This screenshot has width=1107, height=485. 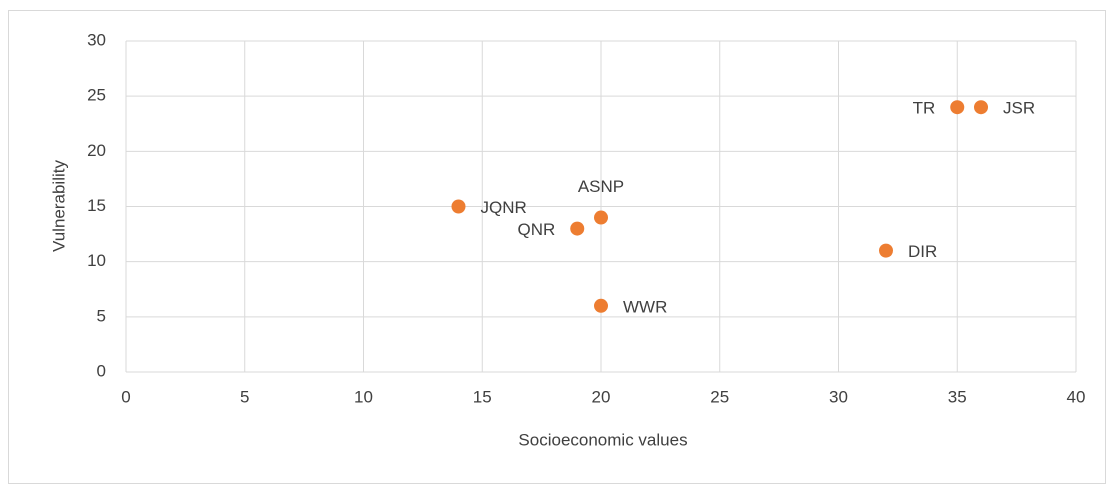 I want to click on point-label: DIR, so click(x=922, y=251).